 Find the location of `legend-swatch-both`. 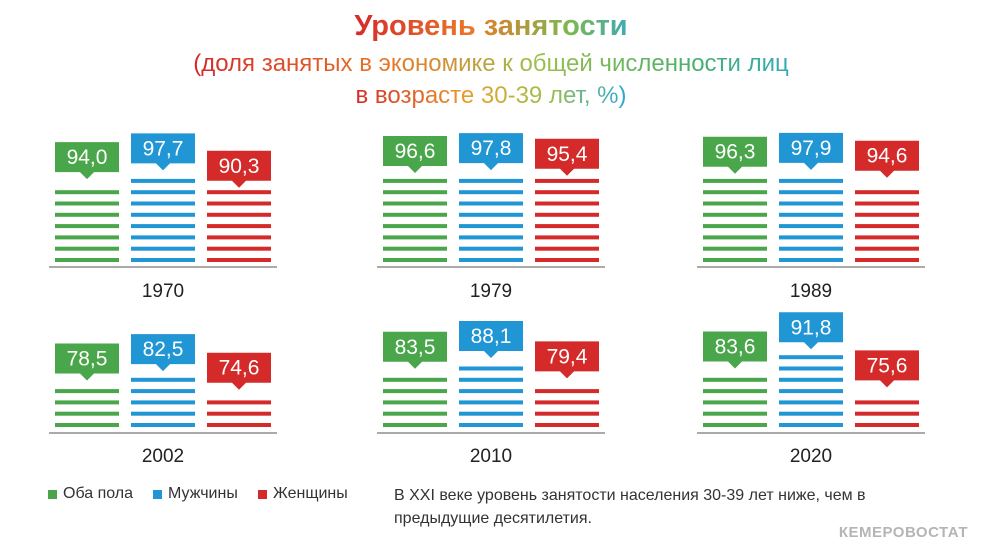

legend-swatch-both is located at coordinates (52, 494).